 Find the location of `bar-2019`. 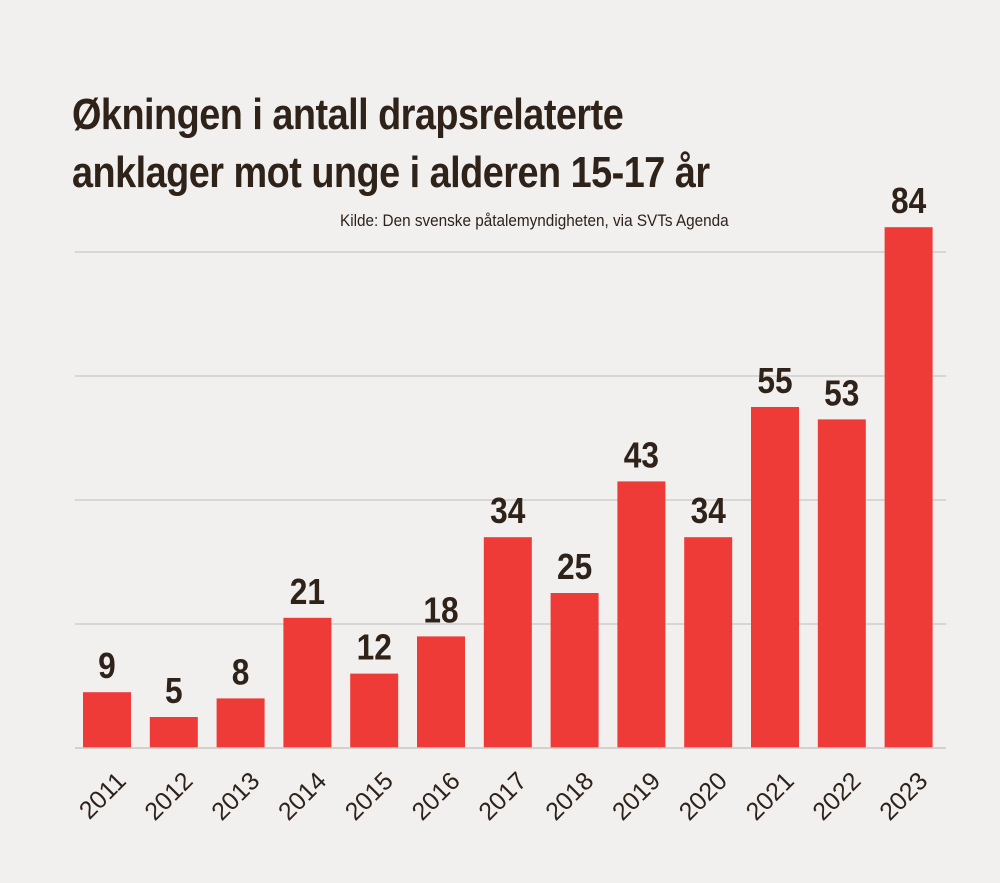

bar-2019 is located at coordinates (641, 614).